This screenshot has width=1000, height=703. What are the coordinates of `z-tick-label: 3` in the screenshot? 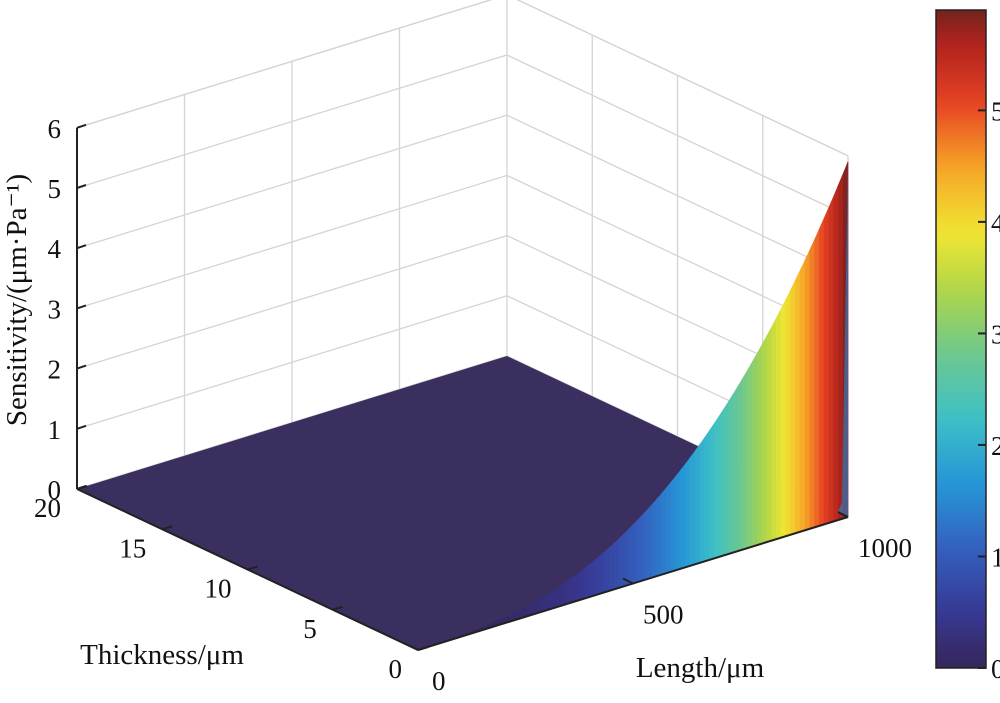 It's located at (55, 309).